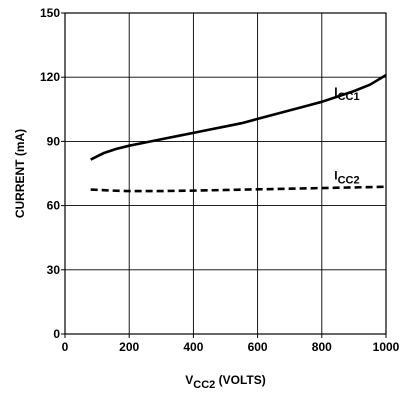 The image size is (415, 396). Describe the element at coordinates (238, 189) in the screenshot. I see `series-line-cc2` at that location.